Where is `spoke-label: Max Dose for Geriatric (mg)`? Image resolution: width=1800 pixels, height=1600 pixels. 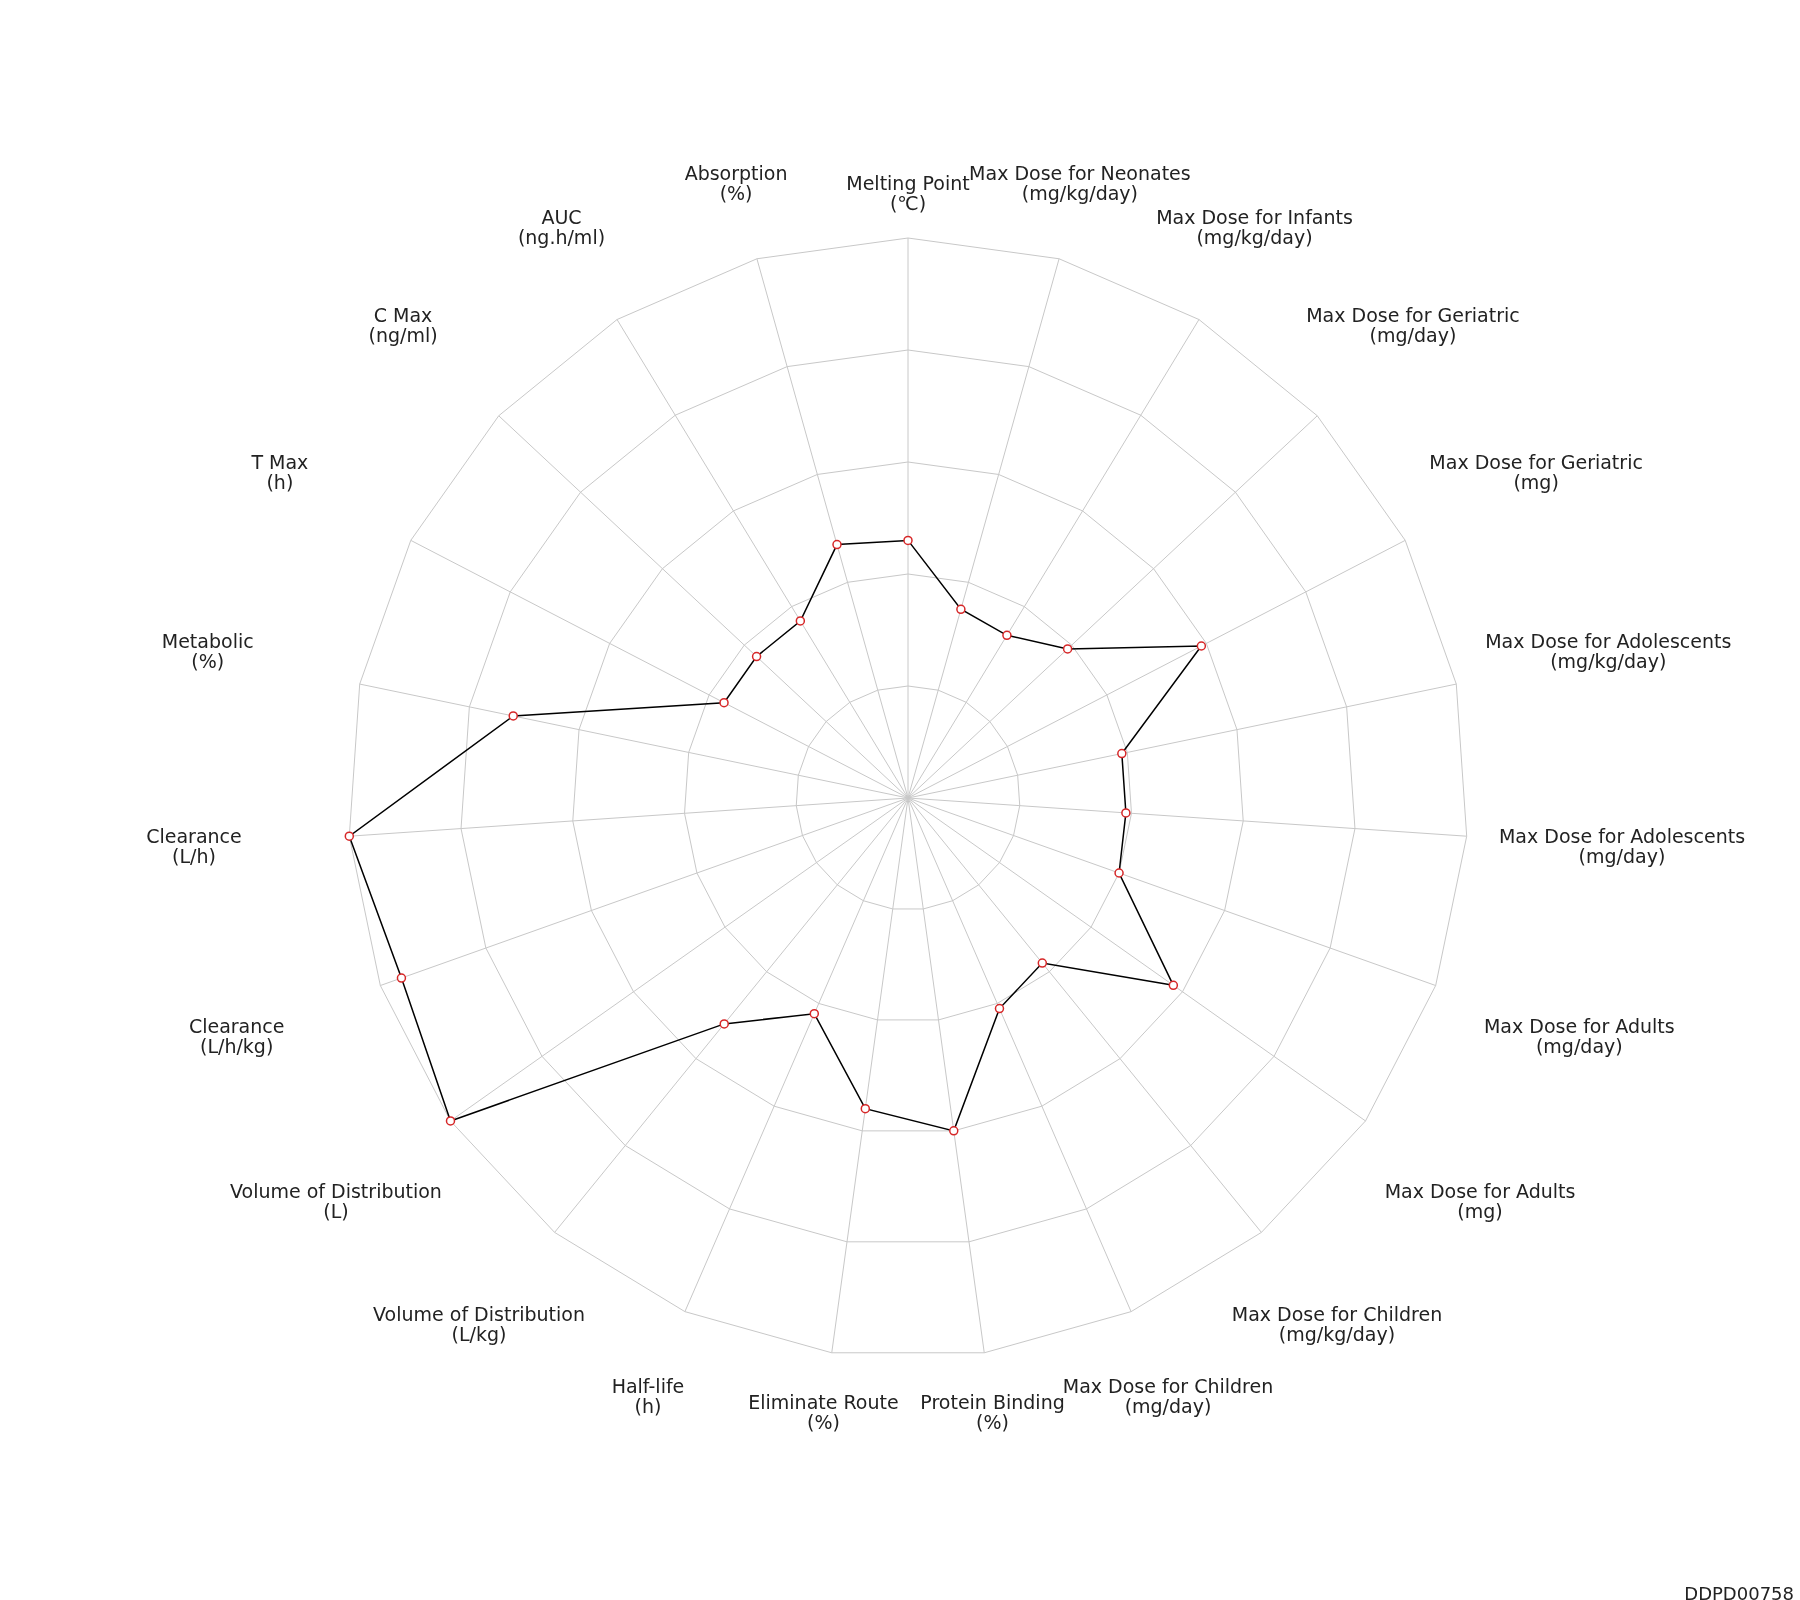
spoke-label: Max Dose for Geriatric (mg) is located at coordinates (1536, 471).